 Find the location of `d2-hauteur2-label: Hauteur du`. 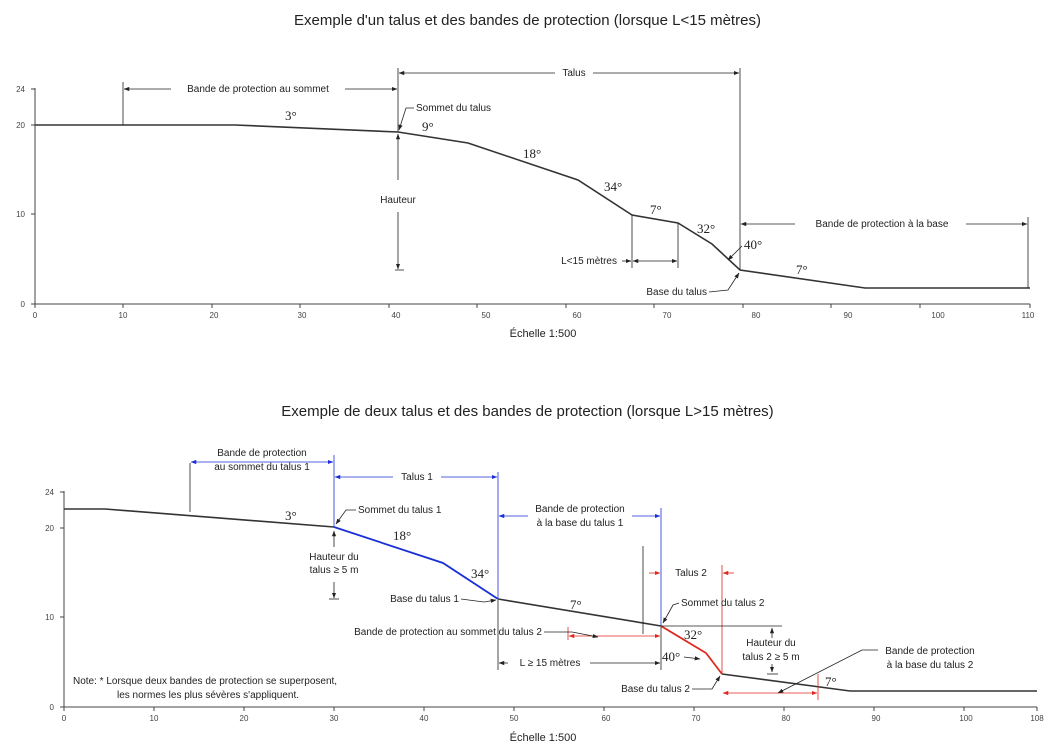

d2-hauteur2-label: Hauteur du is located at coordinates (770, 643).